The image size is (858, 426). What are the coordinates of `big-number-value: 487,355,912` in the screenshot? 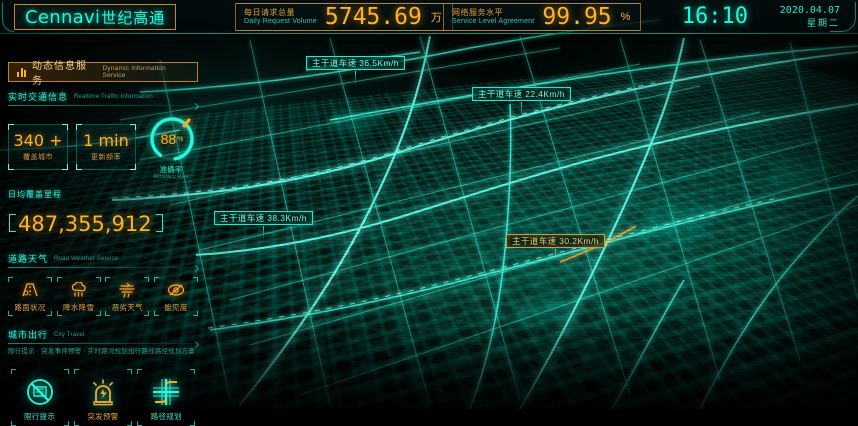 It's located at (85, 224).